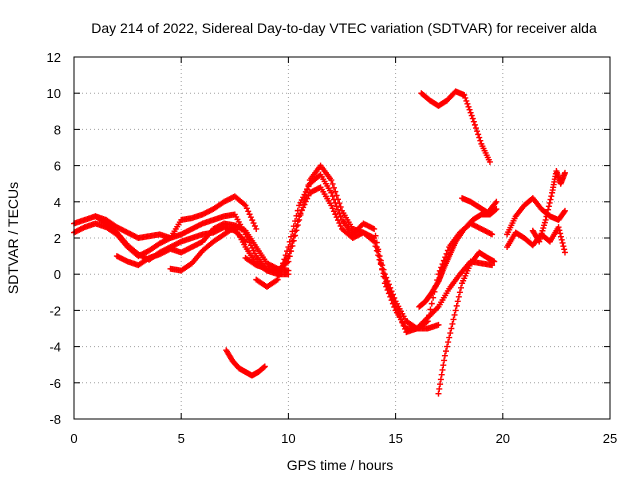  I want to click on x-tick-label: 0, so click(73, 438).